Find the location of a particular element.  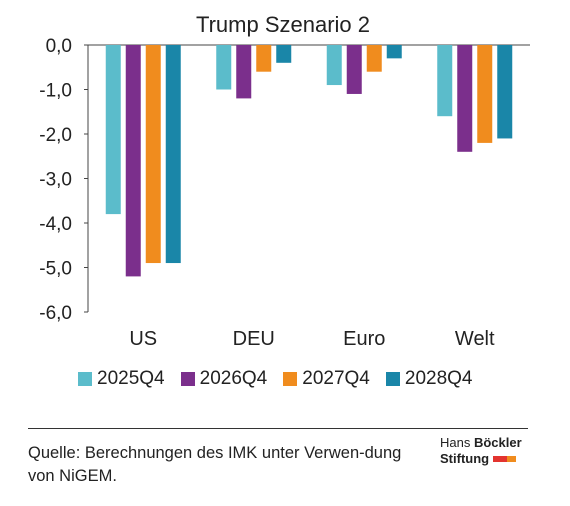

logo-text-hans: Hans is located at coordinates (457, 442).